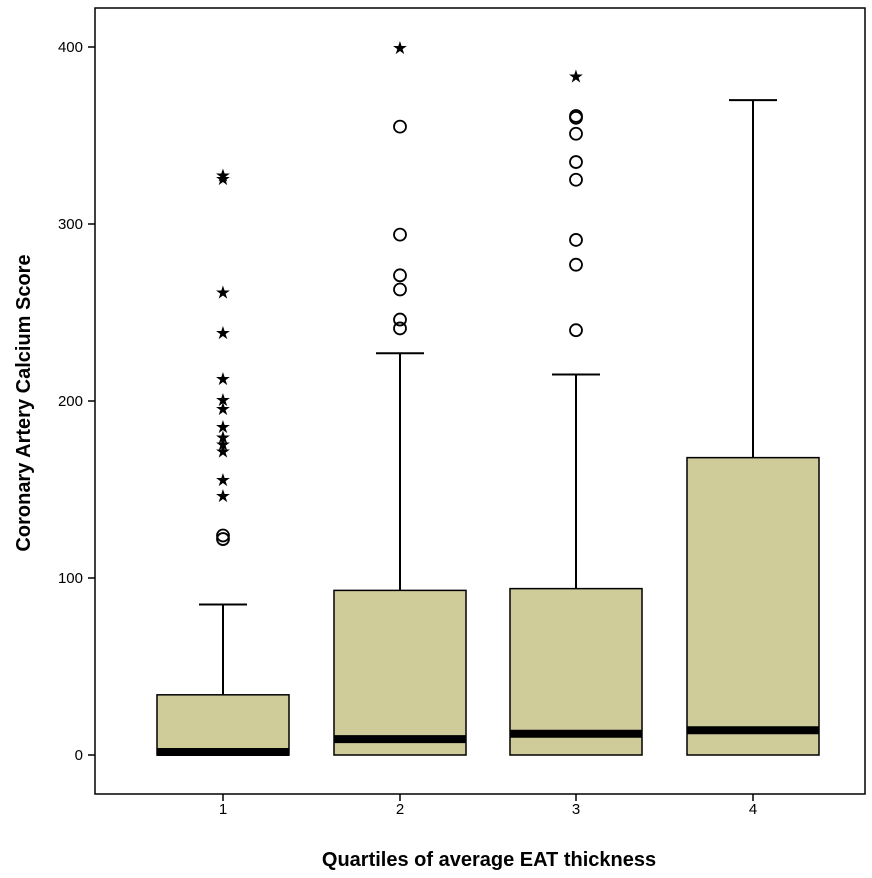 This screenshot has width=872, height=878. Describe the element at coordinates (400, 396) in the screenshot. I see `box-2: ★` at that location.